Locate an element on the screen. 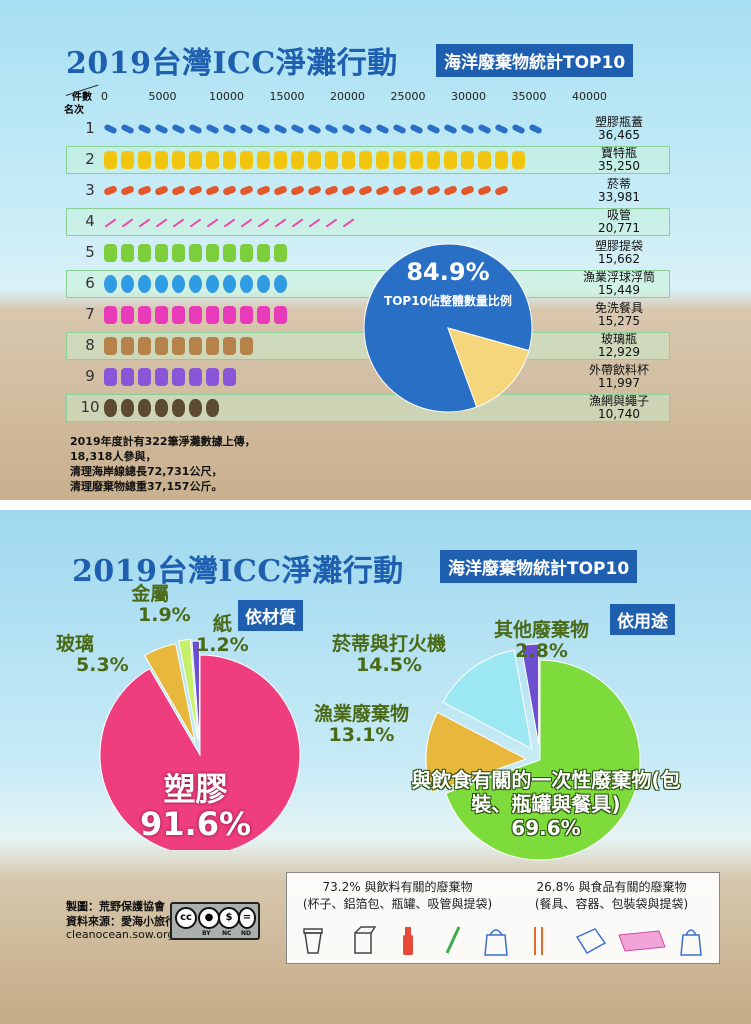  pie-slice-cigarette is located at coordinates (487, 699).